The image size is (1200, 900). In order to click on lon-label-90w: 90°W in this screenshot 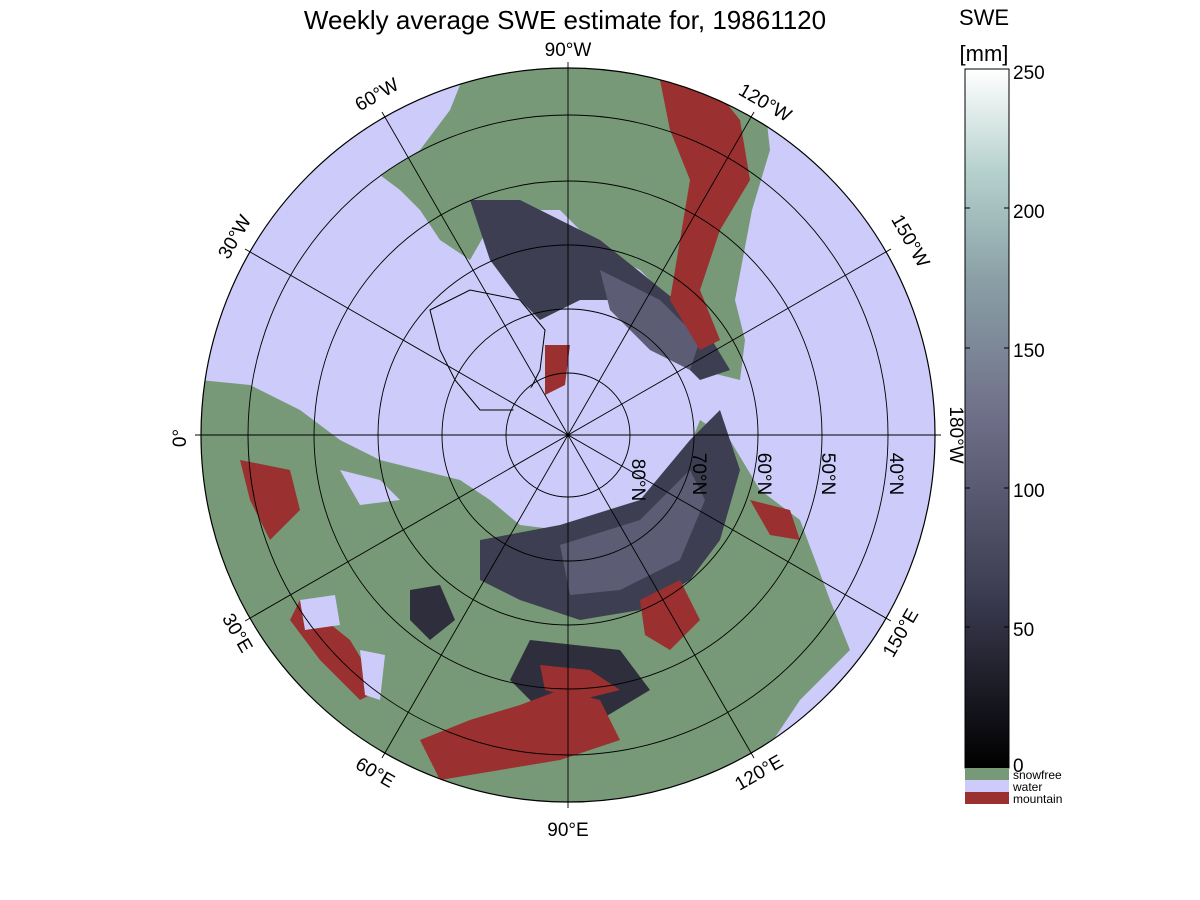, I will do `click(568, 50)`.